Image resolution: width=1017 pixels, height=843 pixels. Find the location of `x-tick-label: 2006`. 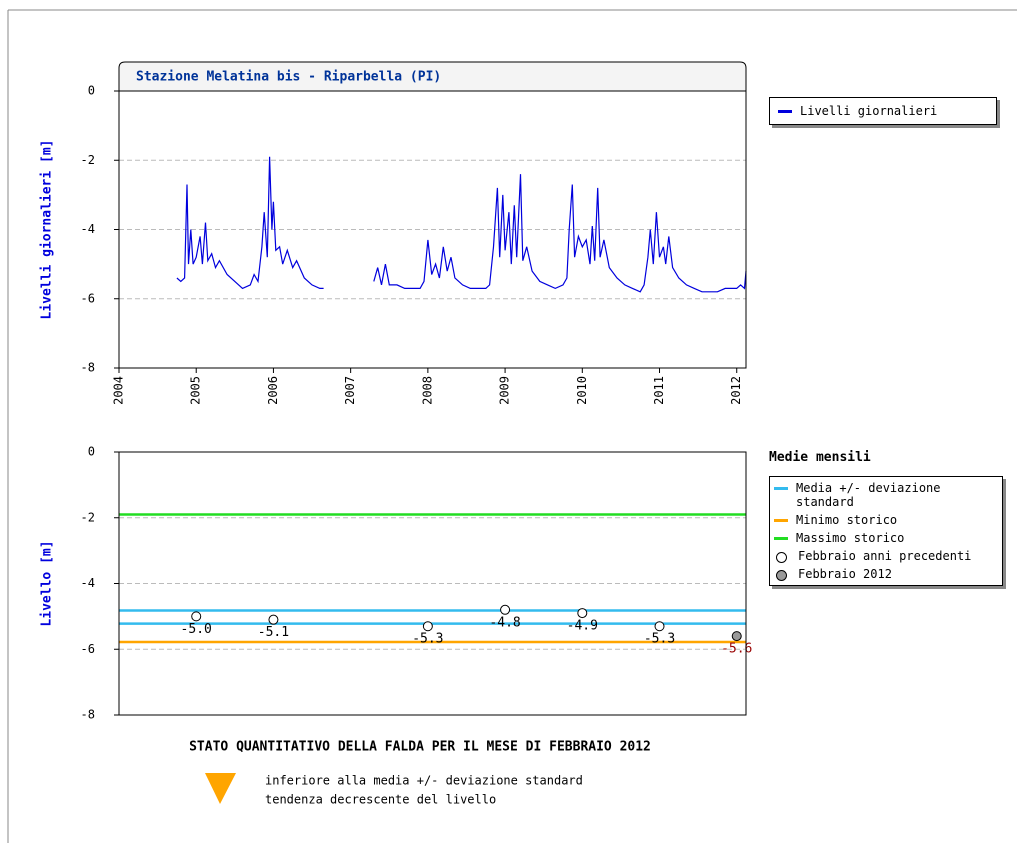

x-tick-label: 2006 is located at coordinates (273, 390).